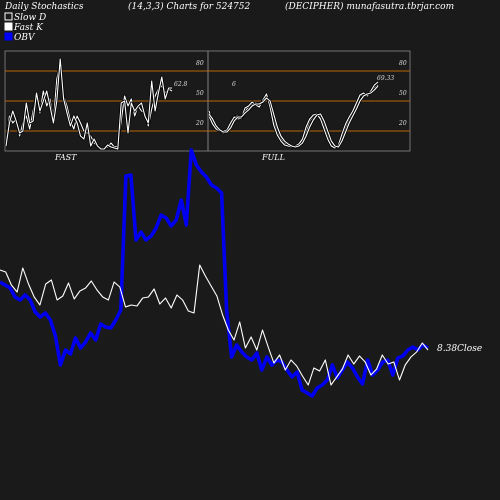 This screenshot has width=500, height=500. I want to click on full-series-2-line, so click(293, 116).